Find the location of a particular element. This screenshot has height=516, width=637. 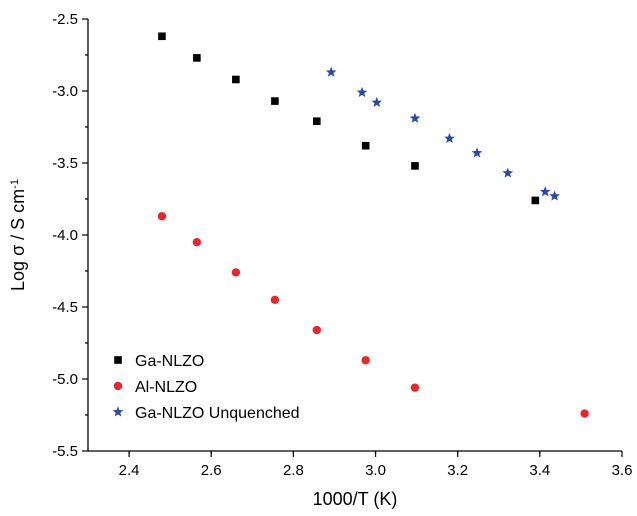

y-tick-label: -3.5 is located at coordinates (65, 163).